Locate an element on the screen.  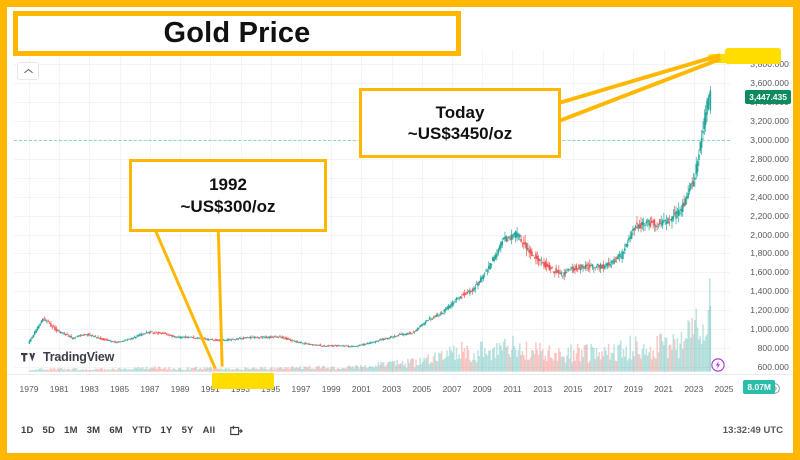
price-axis-label: 600.000 is located at coordinates (773, 367).